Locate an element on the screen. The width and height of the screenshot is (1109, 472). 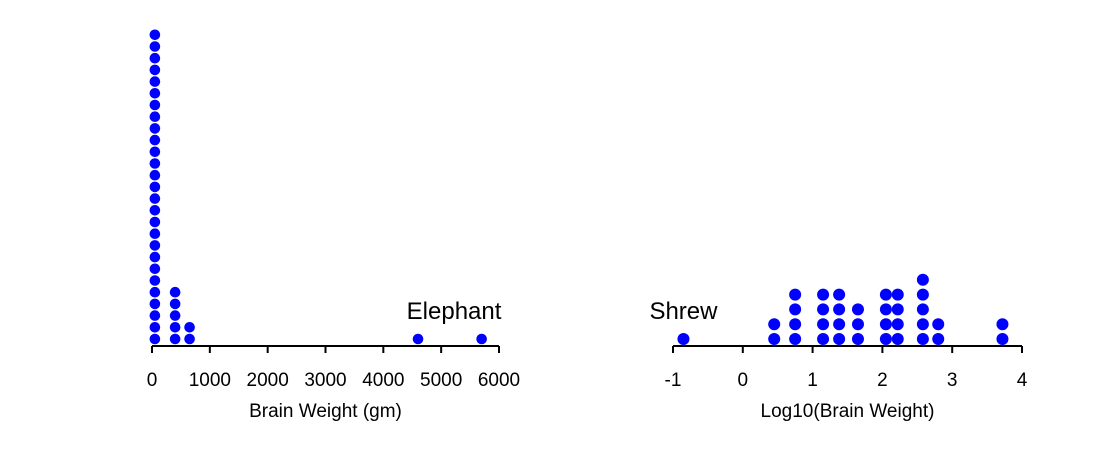
x-axis-title: Brain Weight (gm) is located at coordinates (325, 411).